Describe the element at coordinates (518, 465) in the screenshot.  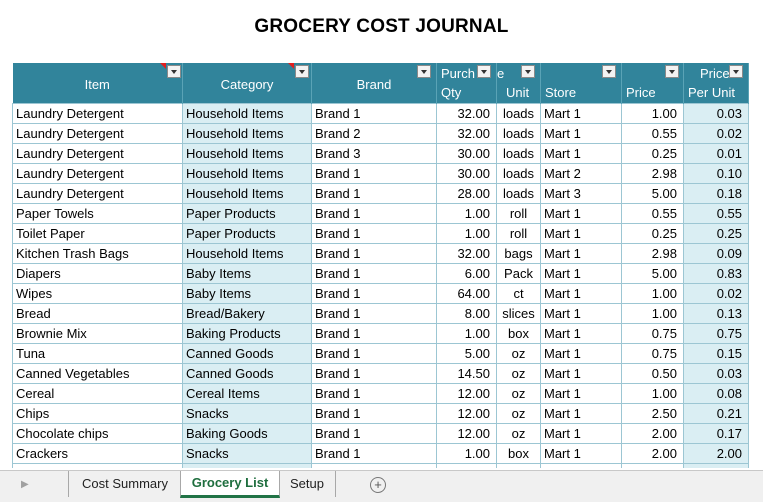
I see `row-unit-cell: lb` at that location.